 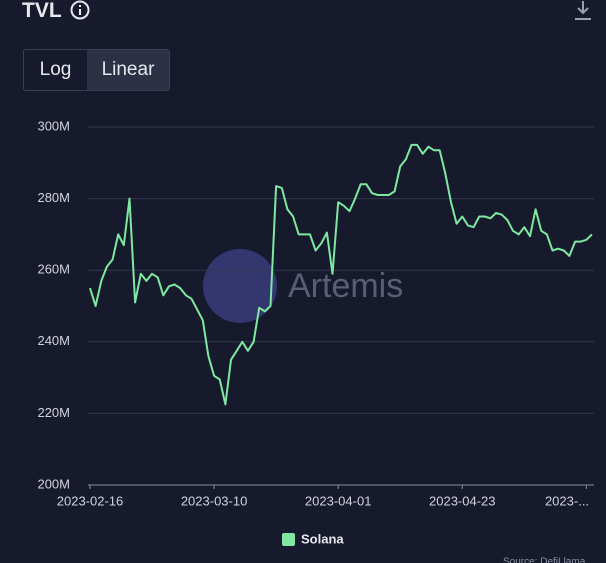 I want to click on title: TVL, so click(x=42, y=11).